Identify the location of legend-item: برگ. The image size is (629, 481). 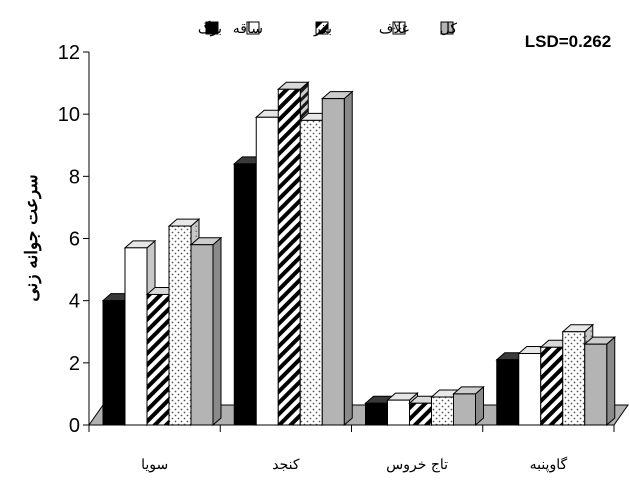
(210, 28).